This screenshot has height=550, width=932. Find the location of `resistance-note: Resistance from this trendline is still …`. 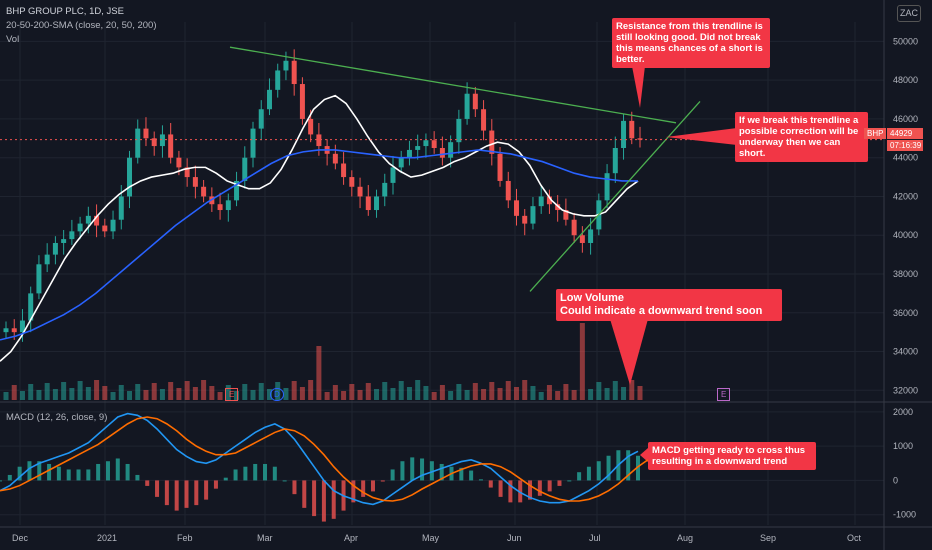

resistance-note: Resistance from this trendline is still … is located at coordinates (691, 43).